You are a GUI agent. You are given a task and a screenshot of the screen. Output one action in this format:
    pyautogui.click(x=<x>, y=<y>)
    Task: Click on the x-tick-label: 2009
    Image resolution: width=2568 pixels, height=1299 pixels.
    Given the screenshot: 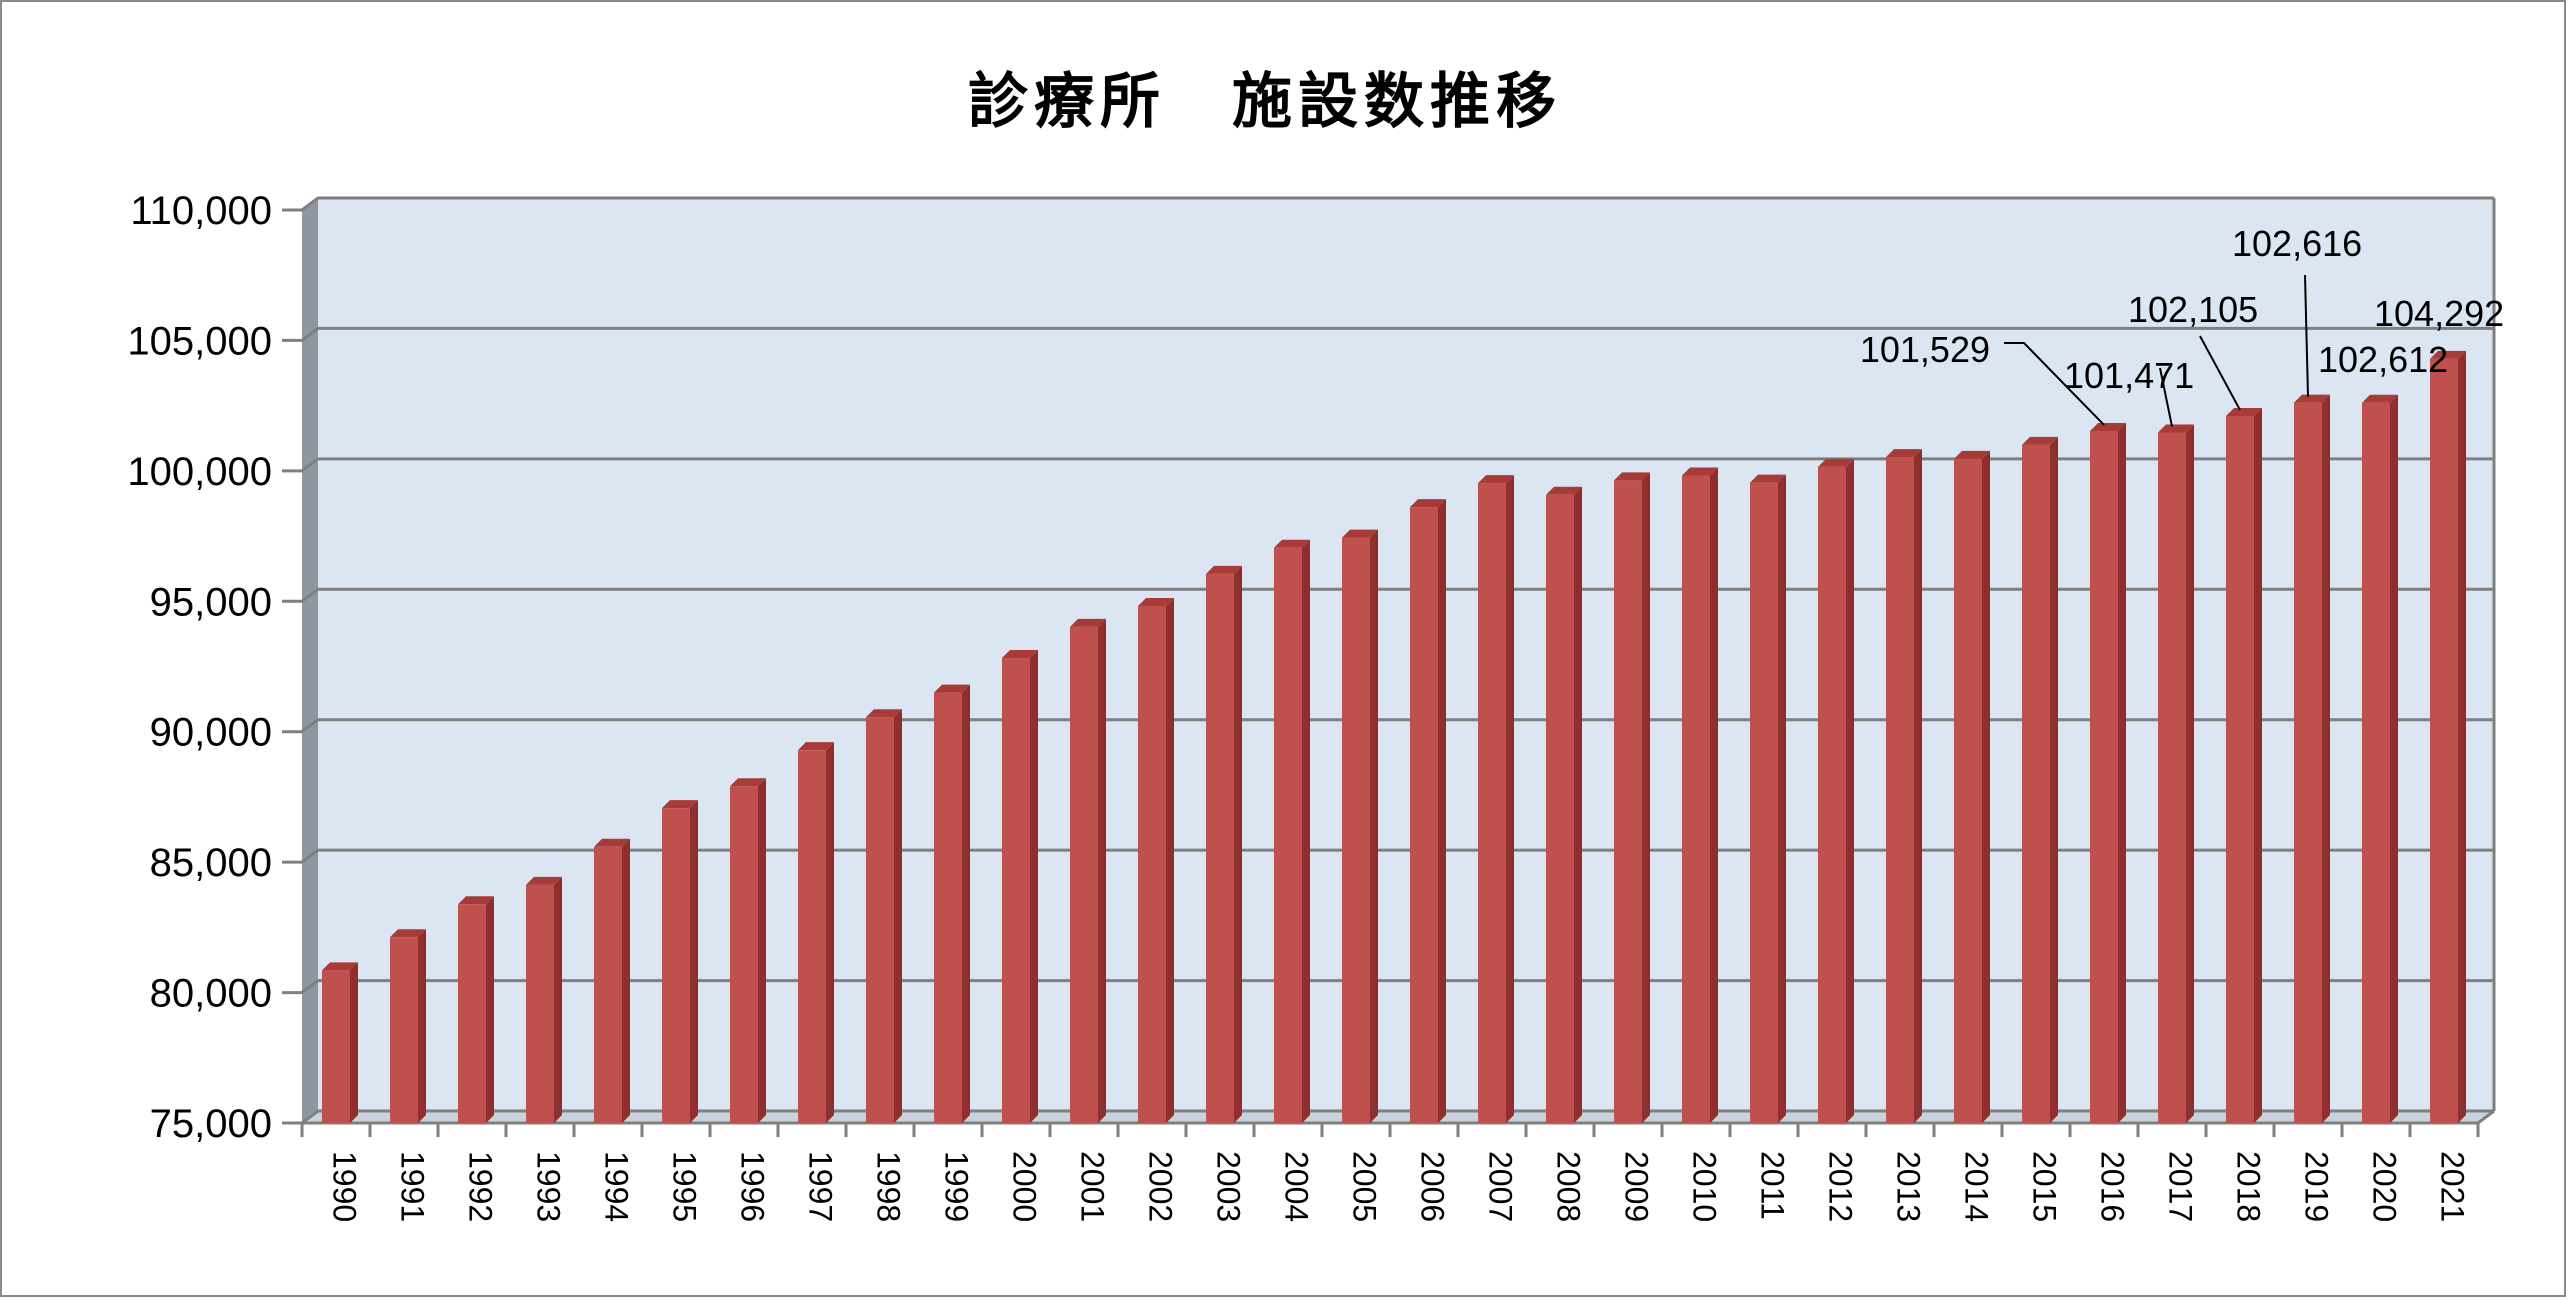 What is the action you would take?
    pyautogui.click(x=1637, y=1186)
    